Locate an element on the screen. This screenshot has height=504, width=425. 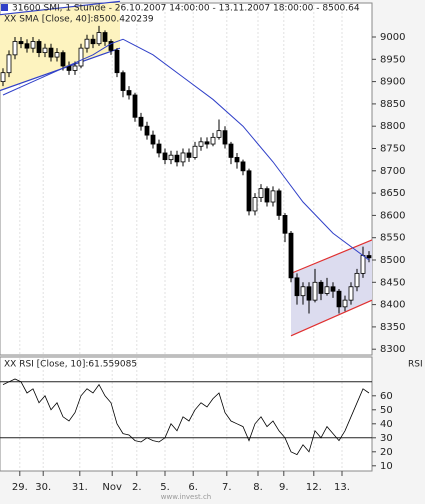
rsi-line is located at coordinates (186, 417).